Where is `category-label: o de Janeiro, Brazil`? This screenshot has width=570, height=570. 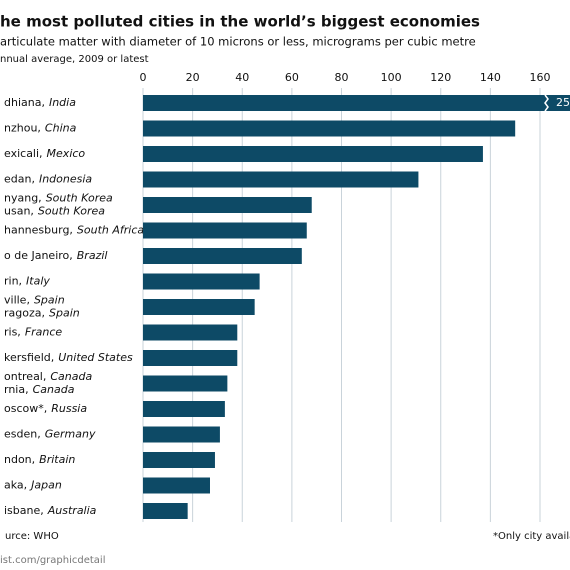 category-label: o de Janeiro, Brazil is located at coordinates (55, 255).